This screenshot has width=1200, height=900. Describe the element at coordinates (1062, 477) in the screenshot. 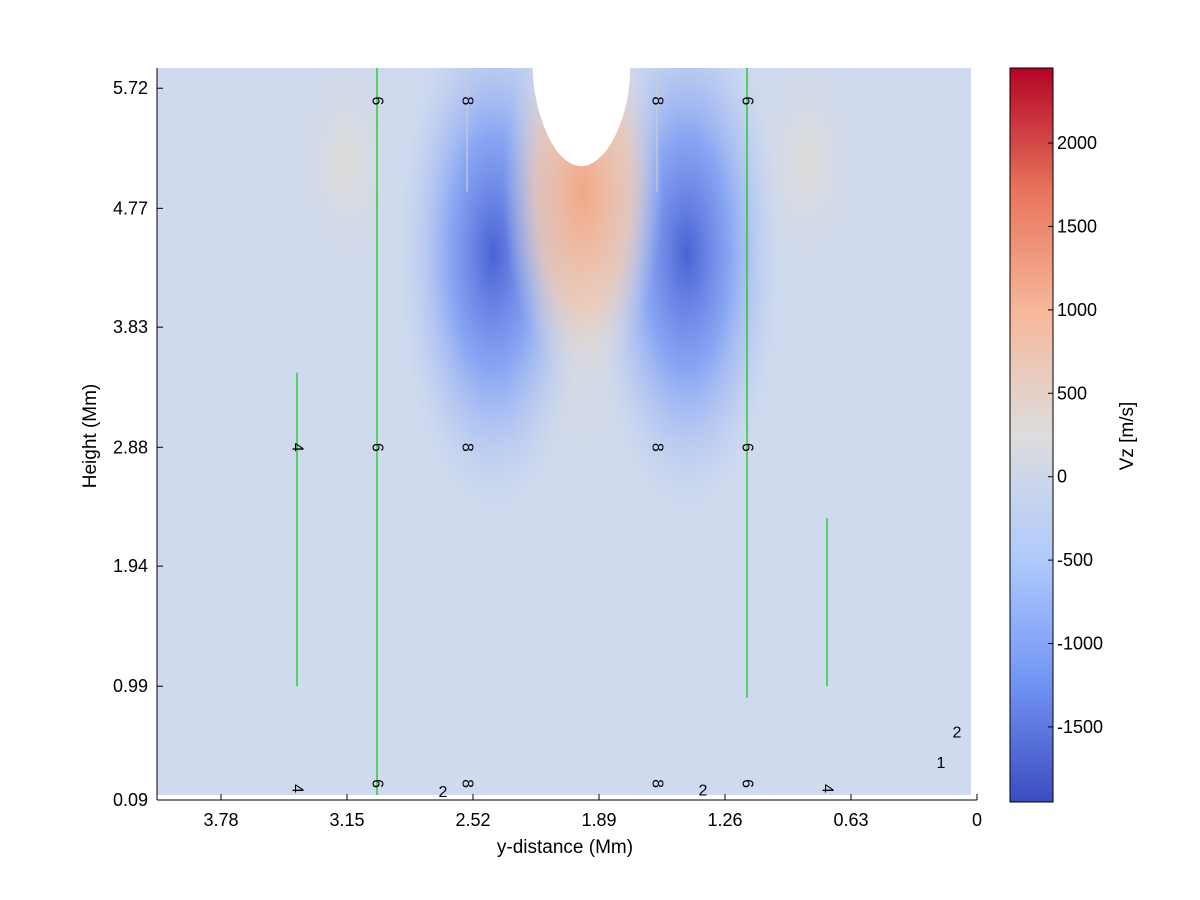

I see `colorbar-tick-label: 0` at that location.